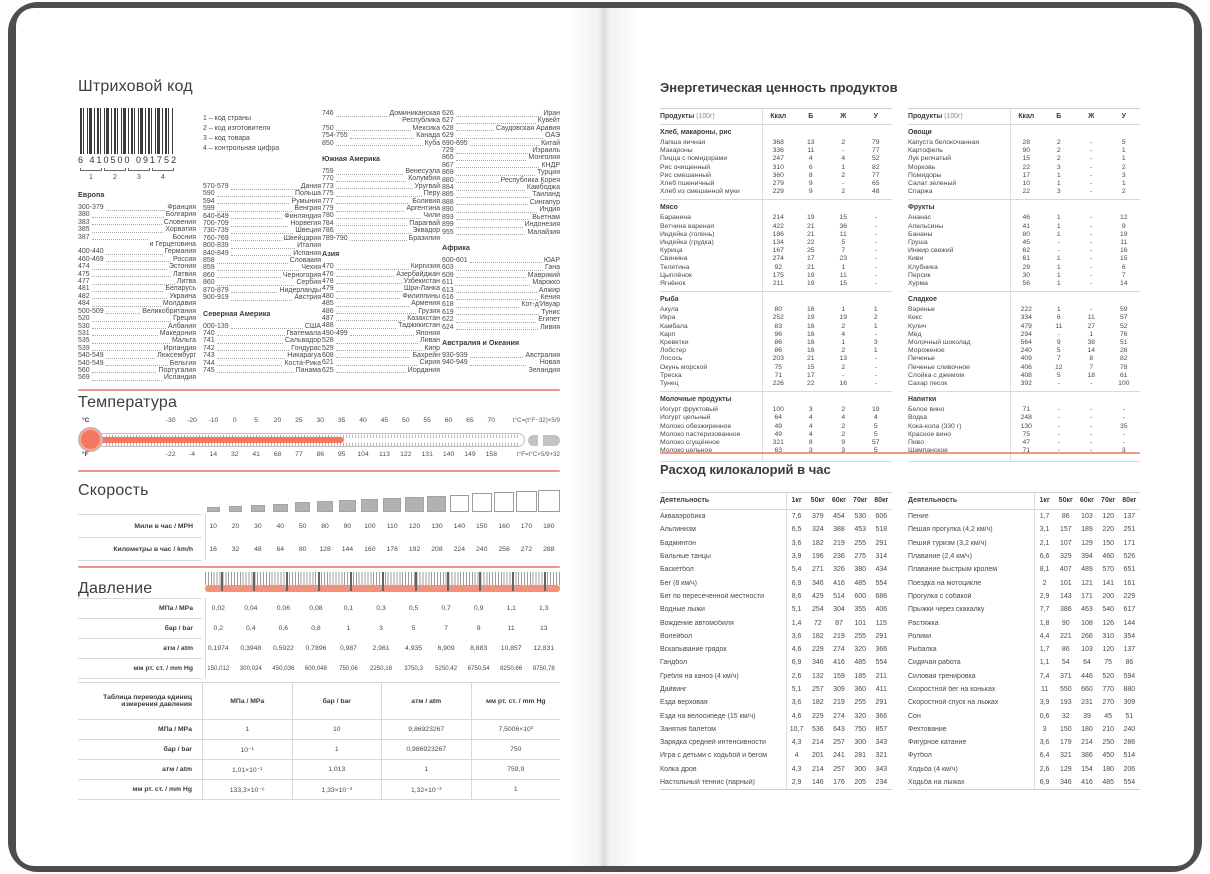  I want to click on country-name-line: Венесуэла, so click(422, 172).